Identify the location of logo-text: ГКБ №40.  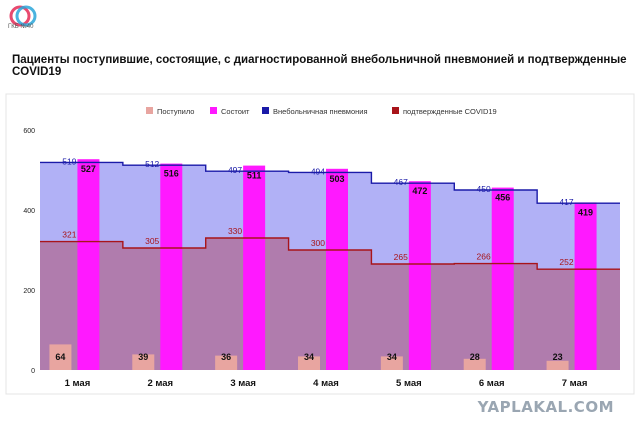
(21, 27).